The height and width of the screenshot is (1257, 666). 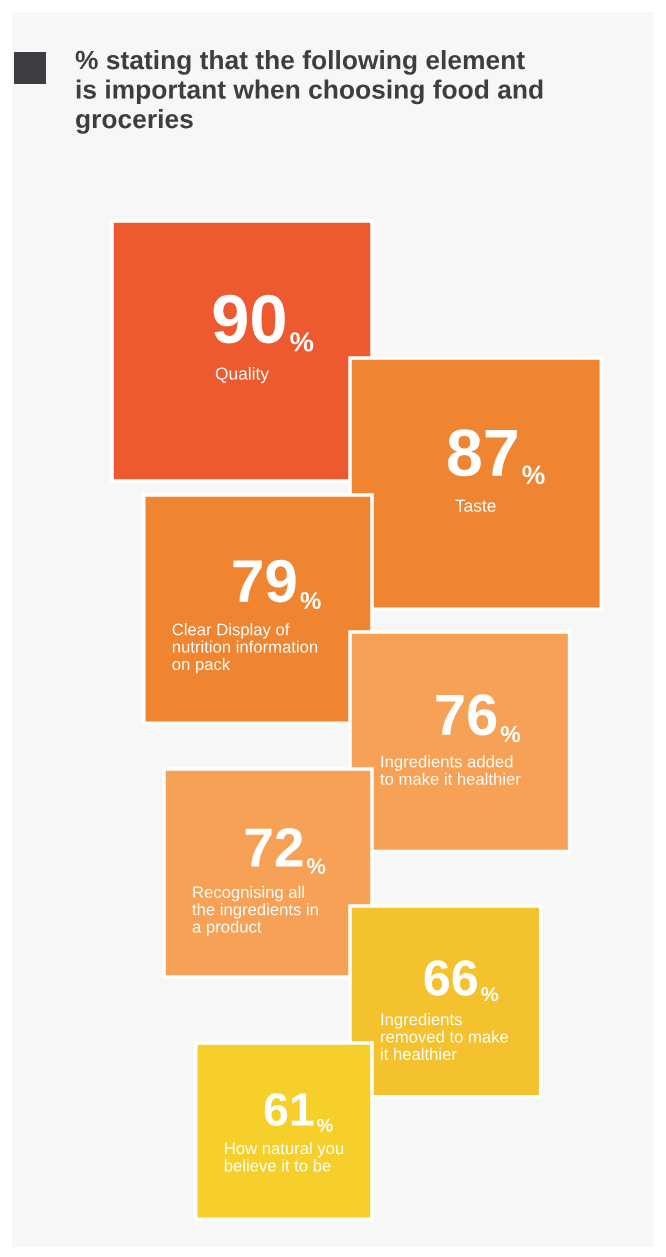 What do you see at coordinates (478, 718) in the screenshot?
I see `data-label: 76%` at bounding box center [478, 718].